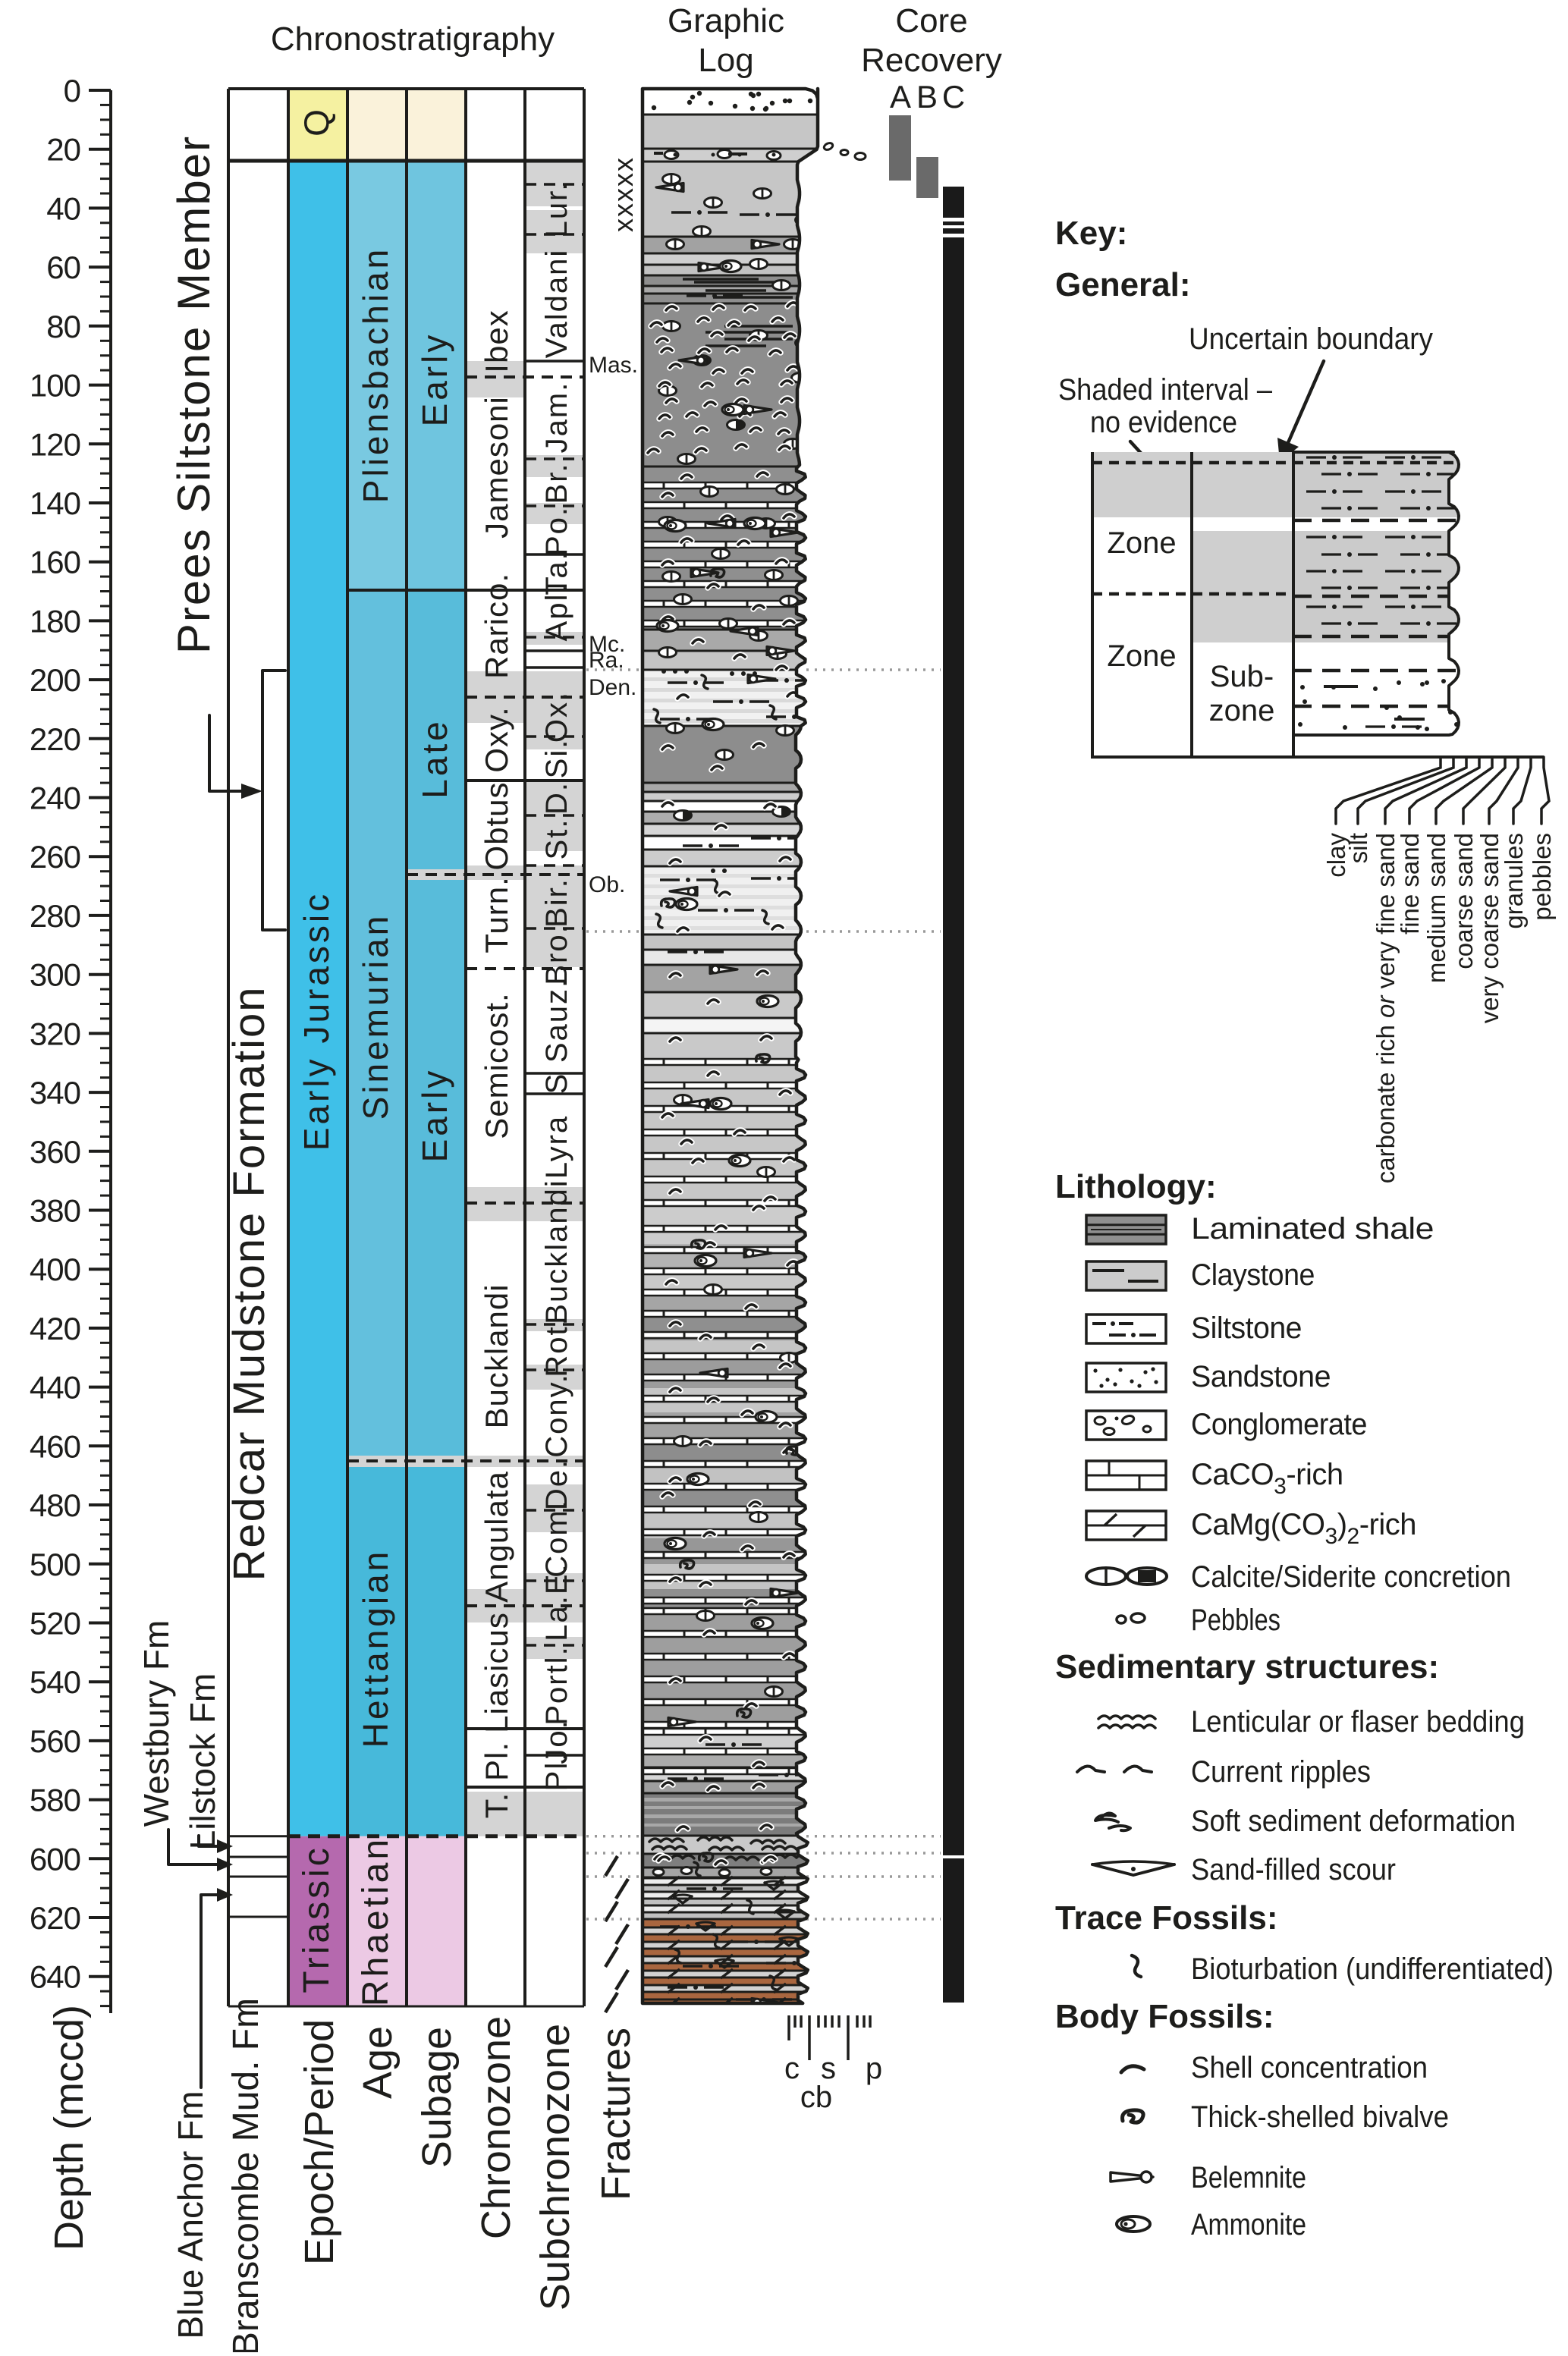  I want to click on svg-text: Uncertain boundary, so click(1311, 339).